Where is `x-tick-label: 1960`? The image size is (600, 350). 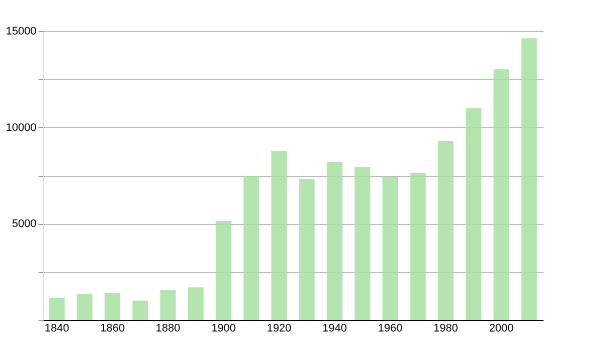 x-tick-label: 1960 is located at coordinates (390, 328).